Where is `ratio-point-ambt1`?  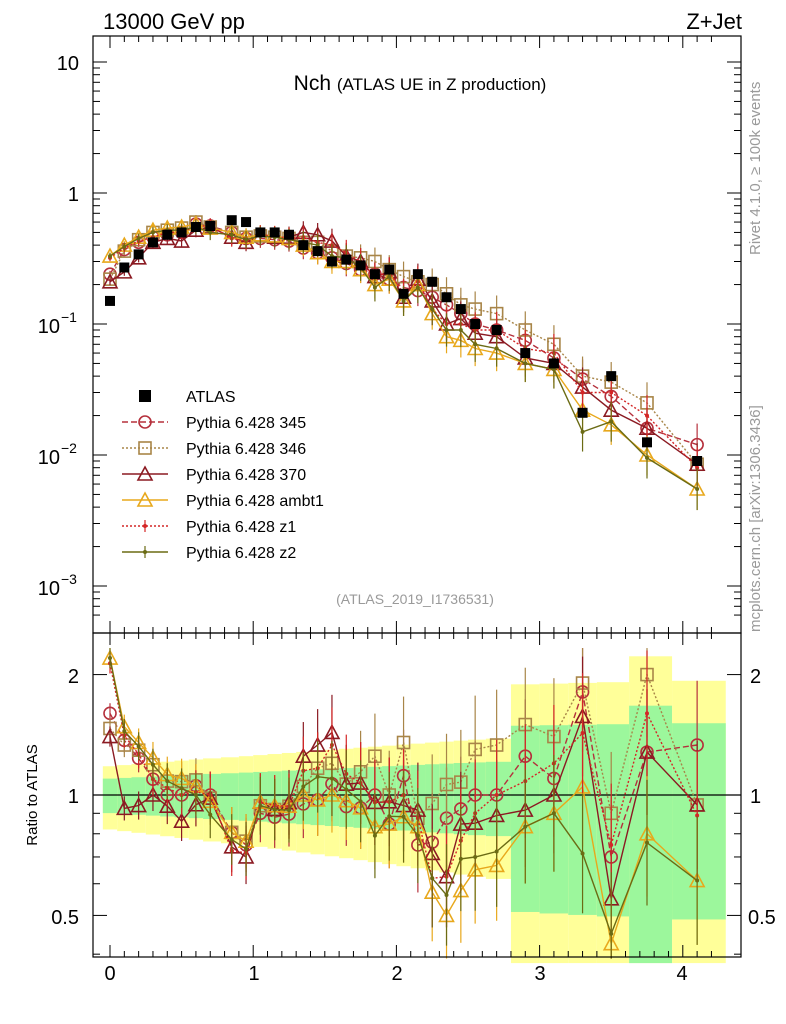 ratio-point-ambt1 is located at coordinates (582, 786).